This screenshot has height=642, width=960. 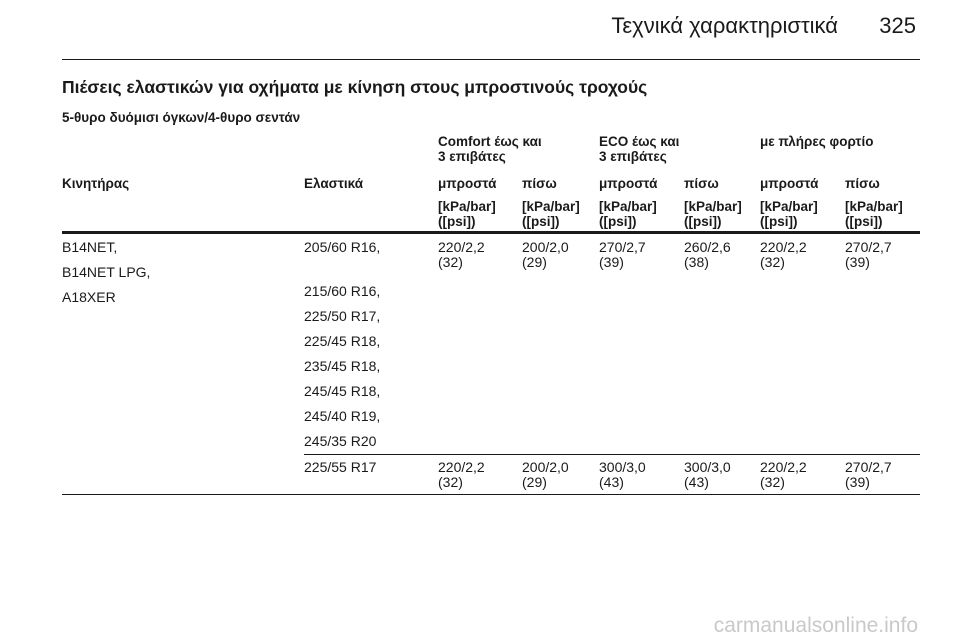 What do you see at coordinates (96, 183) in the screenshot?
I see `column-header-engine: Κινητήρας` at bounding box center [96, 183].